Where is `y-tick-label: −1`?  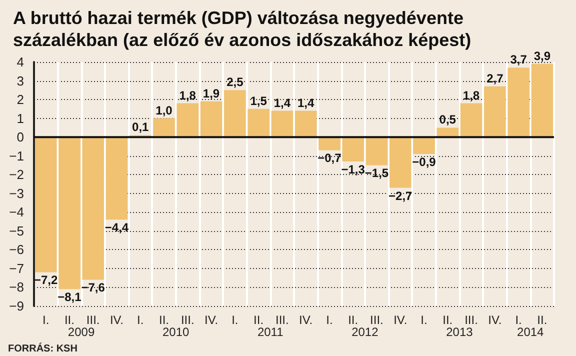
y-tick-label: −1 is located at coordinates (16, 156).